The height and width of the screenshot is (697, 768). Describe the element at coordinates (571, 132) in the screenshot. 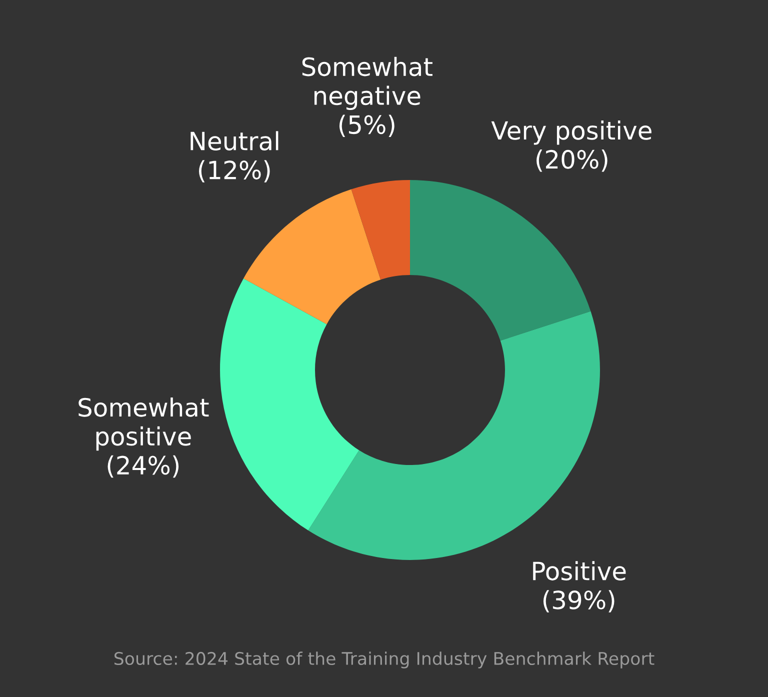

I see `slice-label: Very positive` at that location.